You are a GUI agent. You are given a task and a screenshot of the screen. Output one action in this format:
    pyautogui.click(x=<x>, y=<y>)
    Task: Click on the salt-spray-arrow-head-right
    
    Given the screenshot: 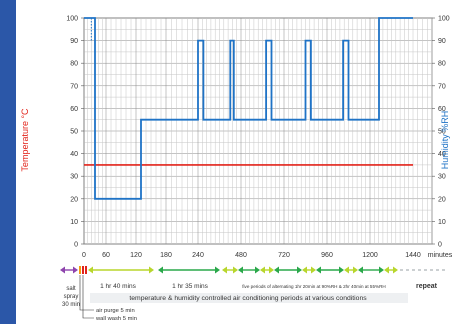 What is the action you would take?
    pyautogui.click(x=75, y=270)
    